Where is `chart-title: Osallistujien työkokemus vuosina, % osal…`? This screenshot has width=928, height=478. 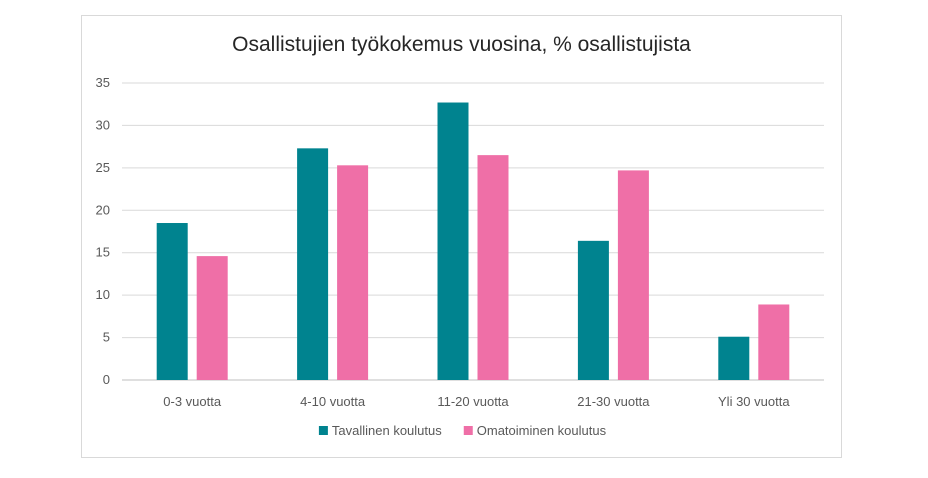
chart-title: Osallistujien työkokemus vuosina, % osal… is located at coordinates (461, 44).